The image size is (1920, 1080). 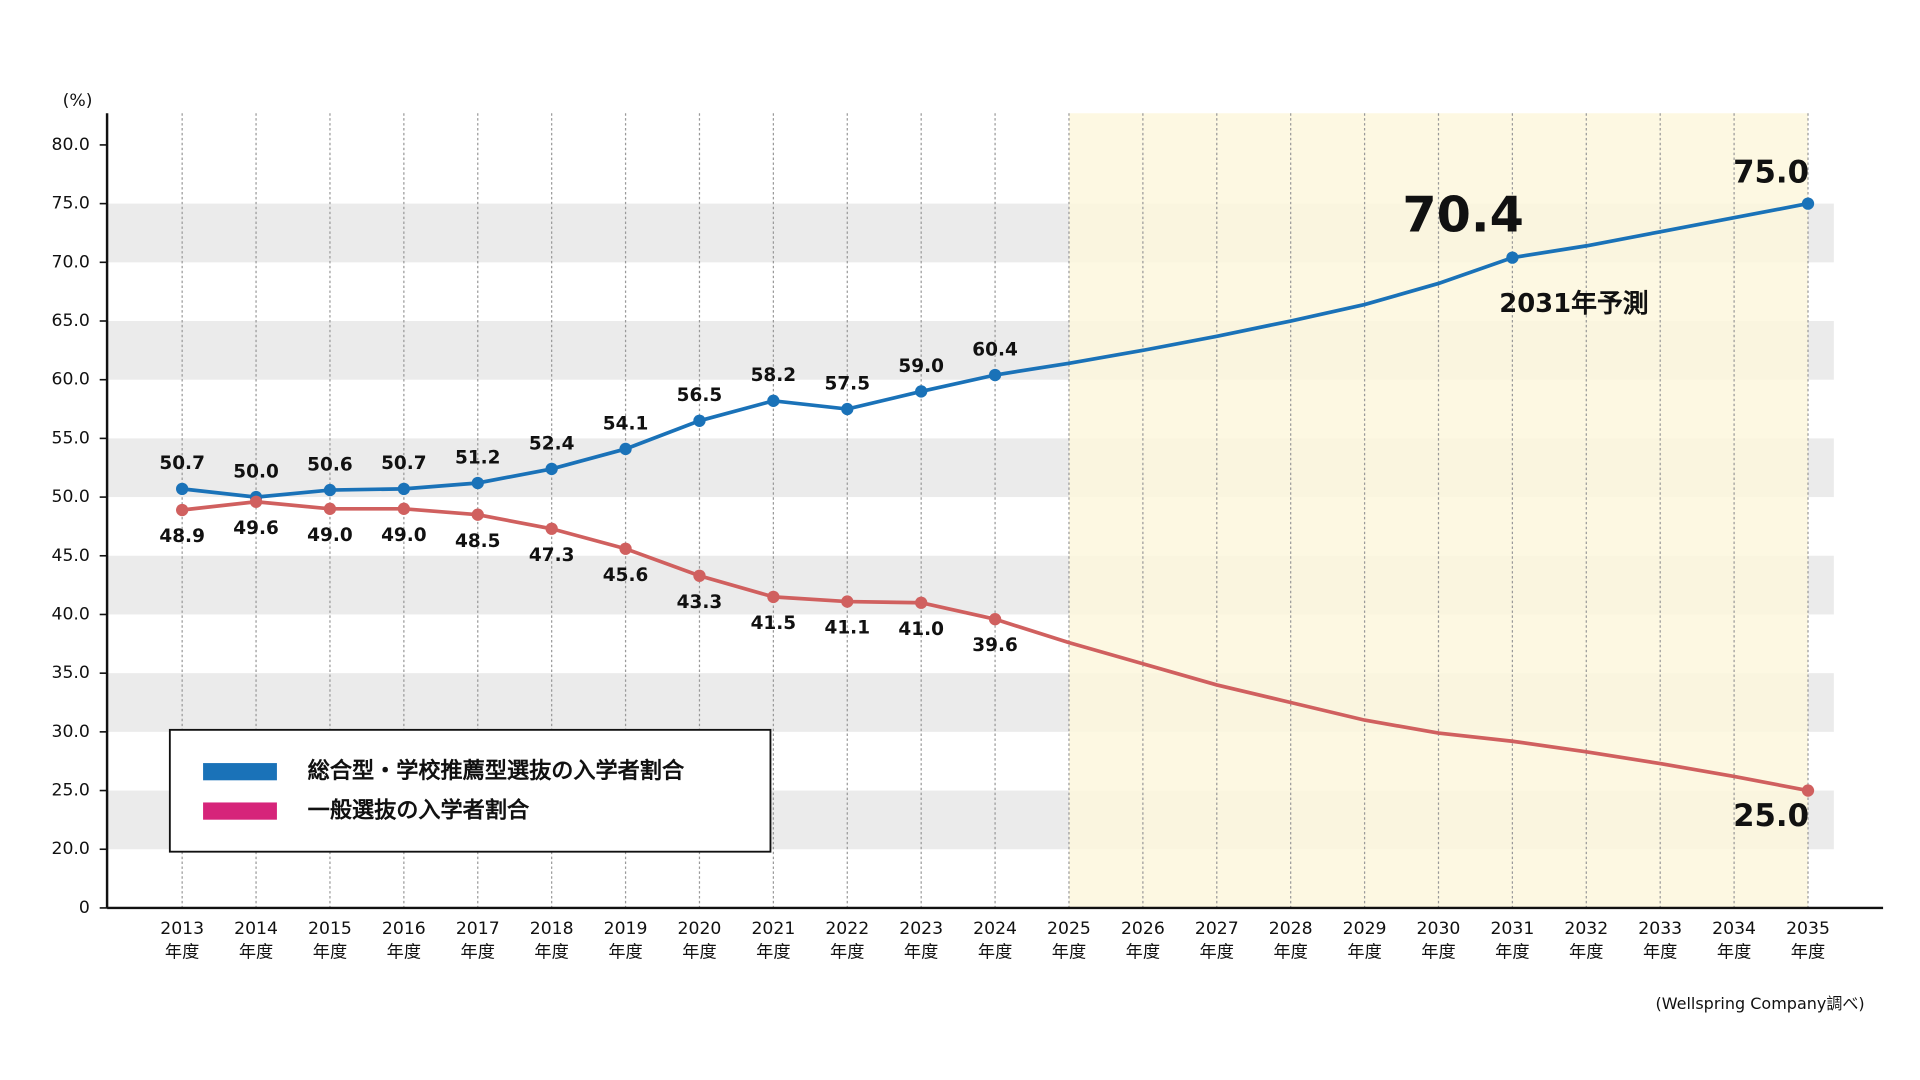 What do you see at coordinates (848, 383) in the screenshot?
I see `data-label: 57.5` at bounding box center [848, 383].